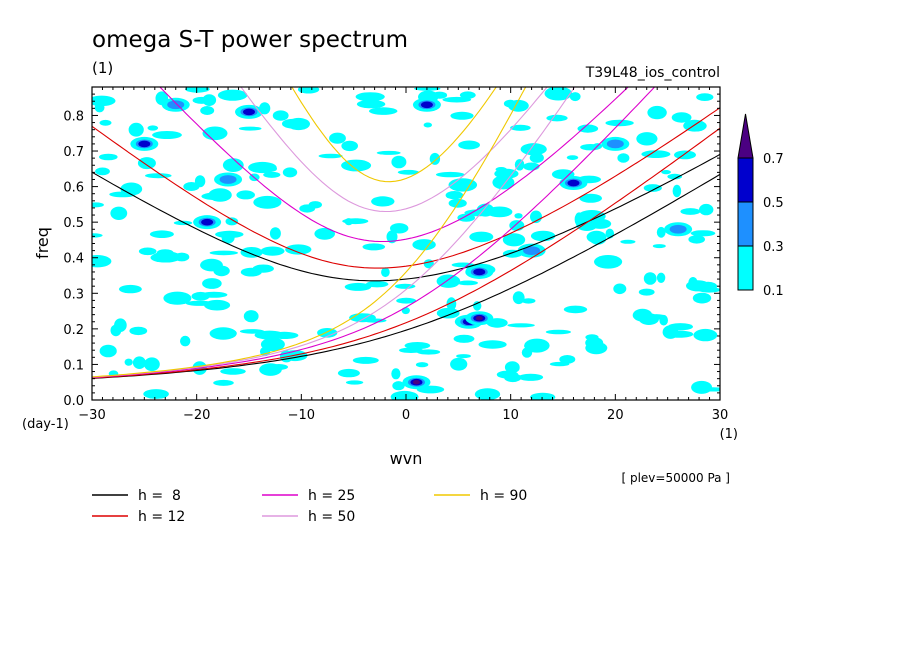 The height and width of the screenshot is (654, 904). Describe the element at coordinates (406, 217) in the screenshot. I see `dispersion-curve-h8` at that location.